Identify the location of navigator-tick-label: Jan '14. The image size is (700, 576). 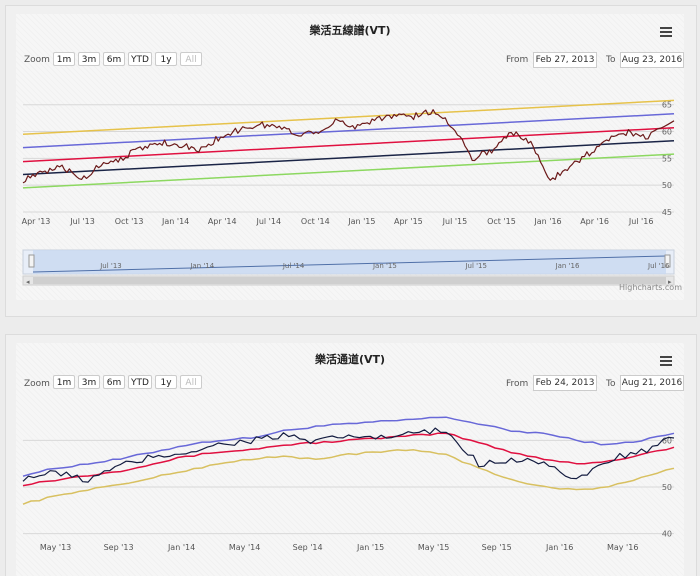
(201, 266).